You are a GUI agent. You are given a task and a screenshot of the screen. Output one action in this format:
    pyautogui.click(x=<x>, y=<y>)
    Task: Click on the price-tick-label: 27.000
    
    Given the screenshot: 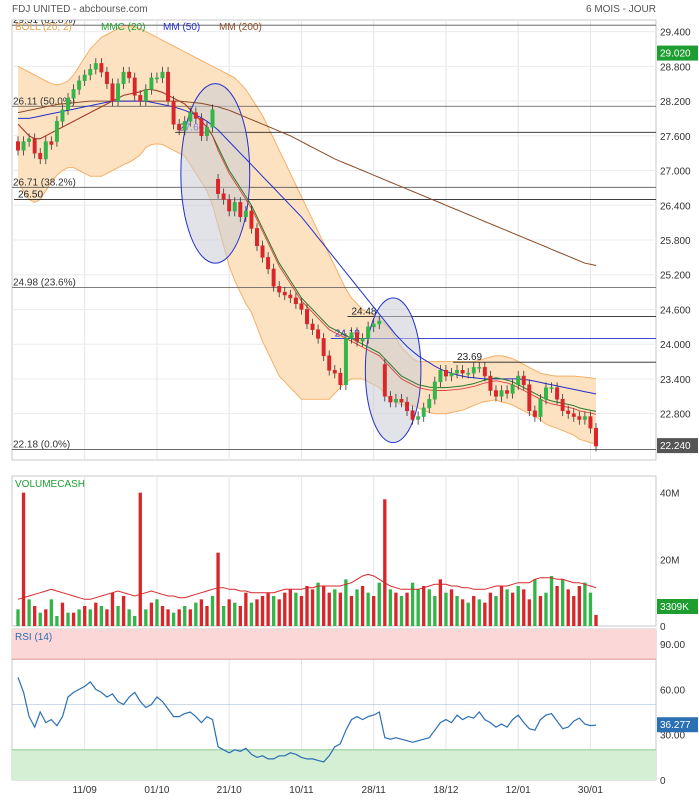 What is the action you would take?
    pyautogui.click(x=675, y=172)
    